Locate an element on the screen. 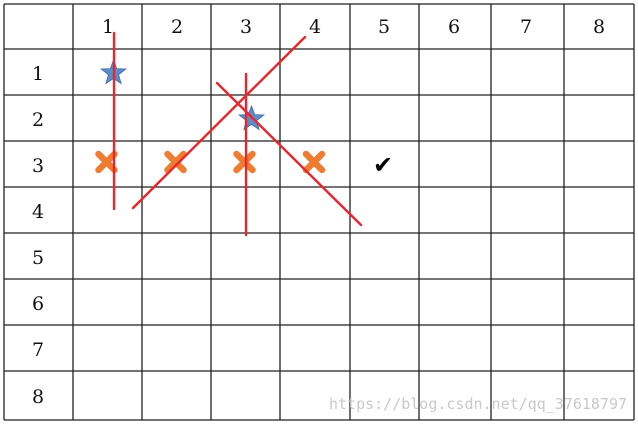  column-labels: 1 2 3 4 5 6 7 8 is located at coordinates (353, 27).